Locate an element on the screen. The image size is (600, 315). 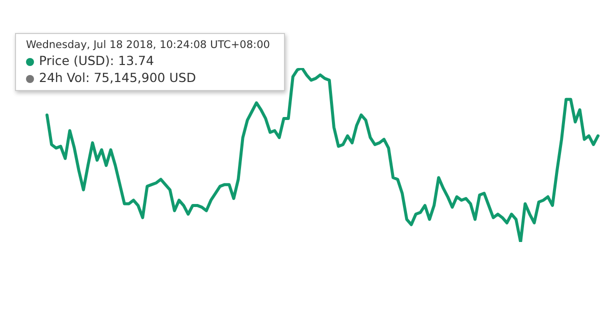
tooltip-box: Wednesday, Jul 18 2018, 10:24:08 UTC+08:00 Price (USD): 13.74 24h Vol: 75,145,900 USD is located at coordinates (150, 62).